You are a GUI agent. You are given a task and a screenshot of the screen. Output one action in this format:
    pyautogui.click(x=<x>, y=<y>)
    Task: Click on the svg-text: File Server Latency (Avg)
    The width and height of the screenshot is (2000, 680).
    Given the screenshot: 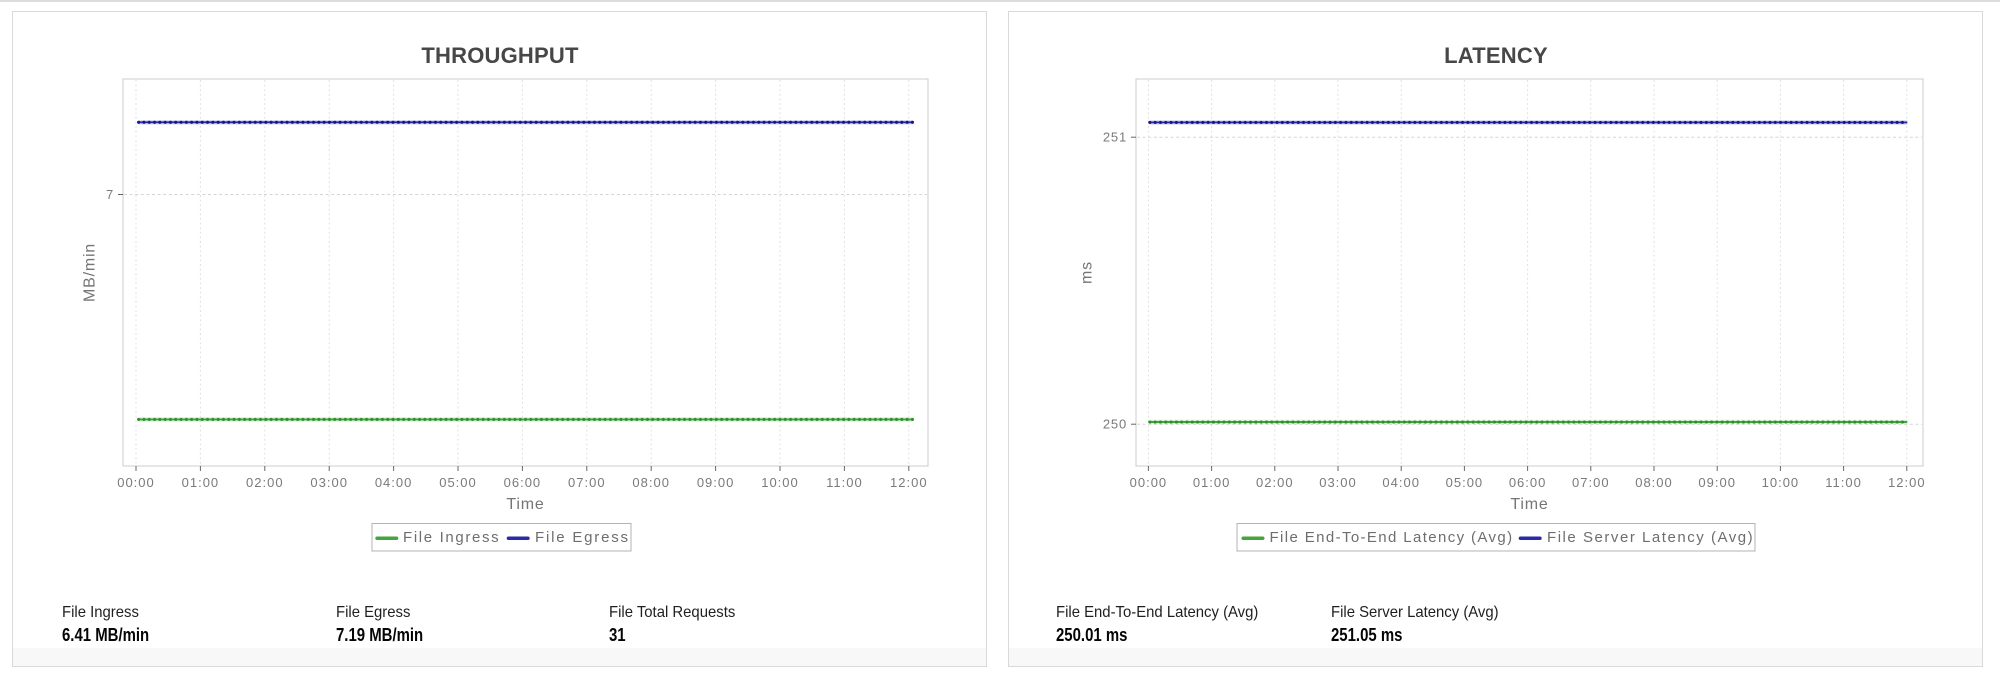 What is the action you would take?
    pyautogui.click(x=1650, y=537)
    